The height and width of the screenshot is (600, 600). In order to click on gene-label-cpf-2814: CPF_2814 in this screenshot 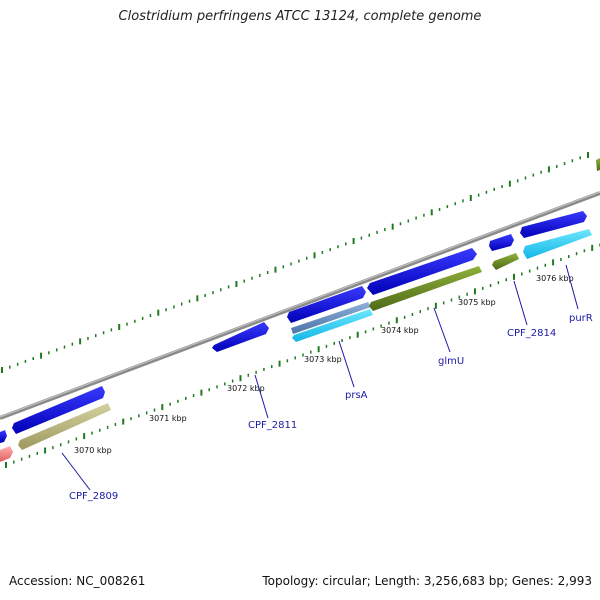, I will do `click(531, 333)`.